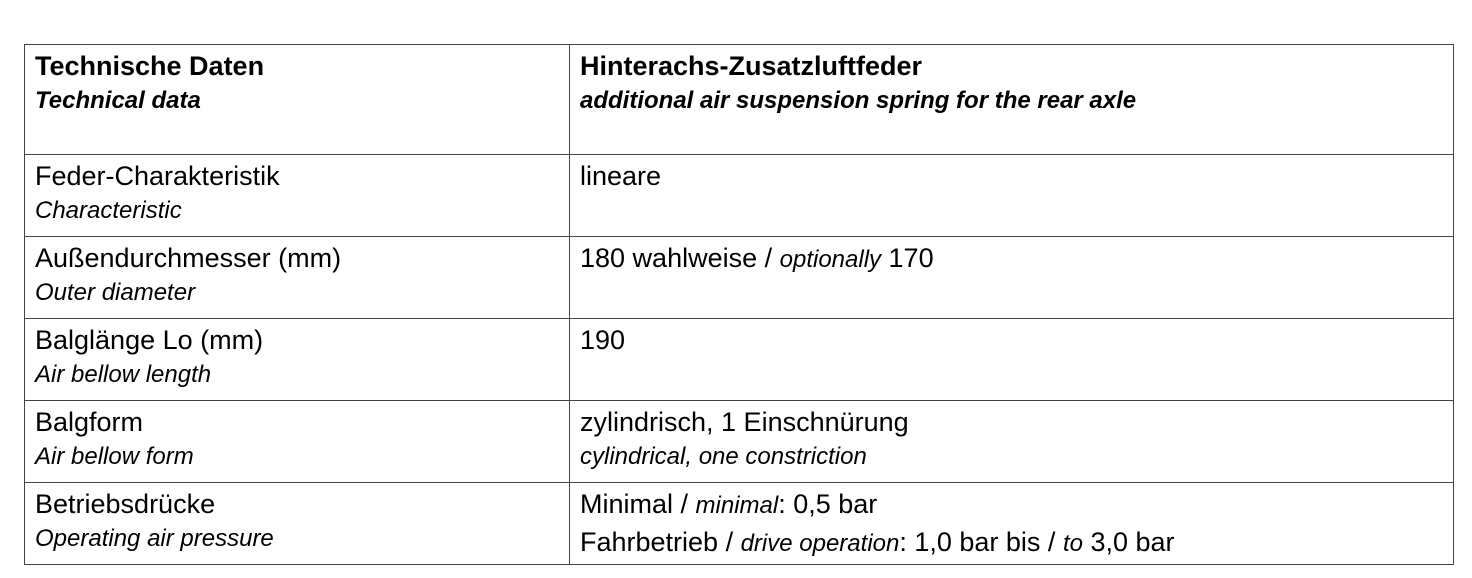  What do you see at coordinates (118, 100) in the screenshot?
I see `header-left-en: Technical data` at bounding box center [118, 100].